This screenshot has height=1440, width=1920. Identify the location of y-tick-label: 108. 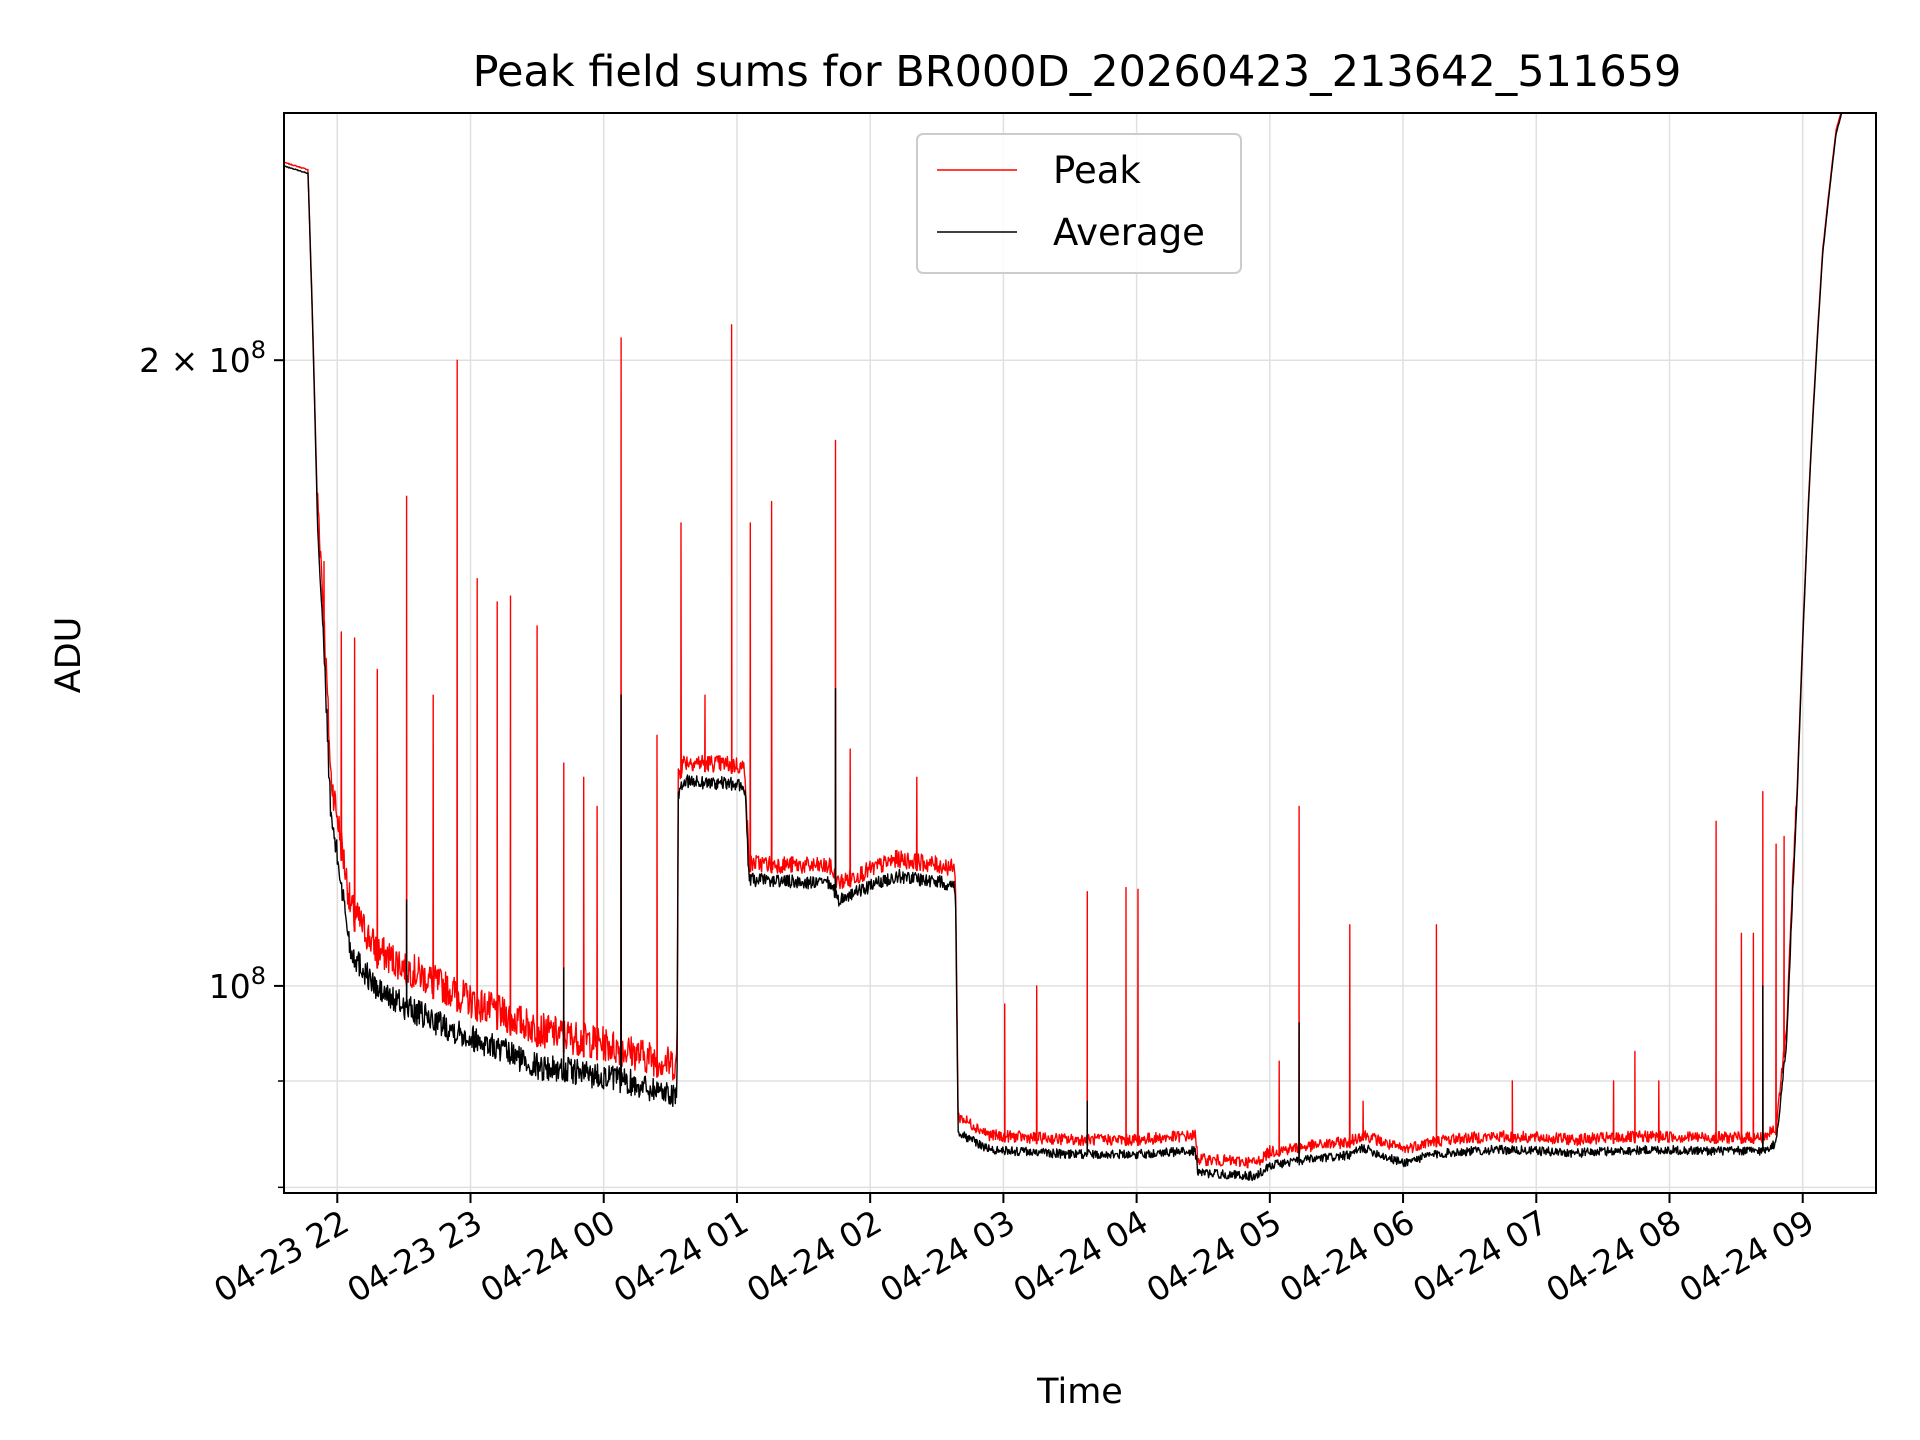
(237, 984).